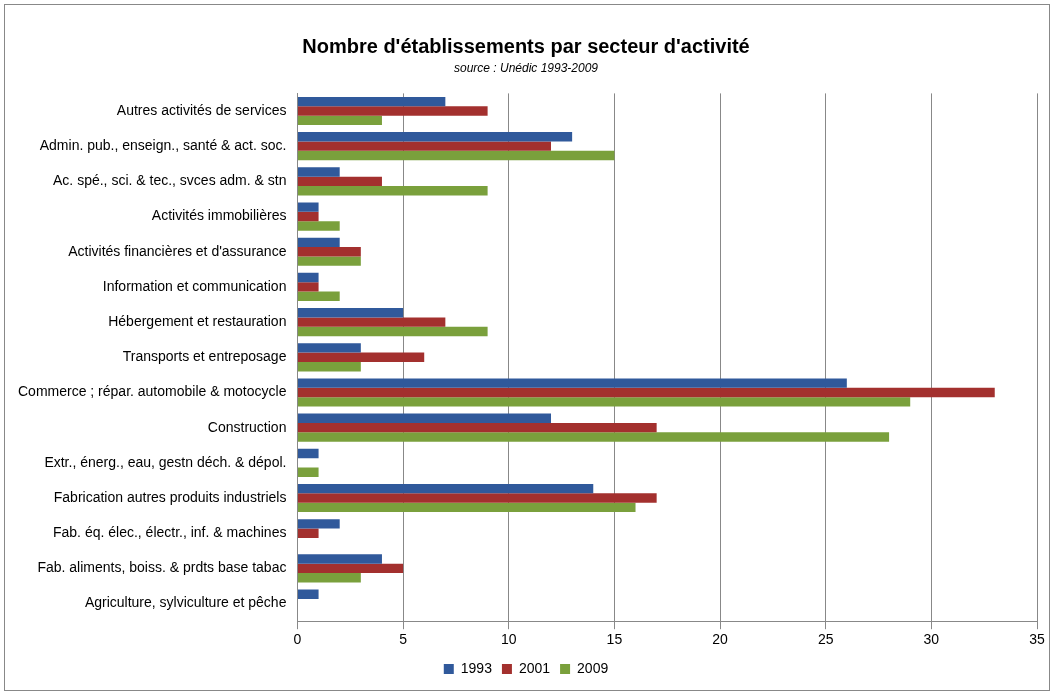  Describe the element at coordinates (201, 109) in the screenshot. I see `y-tick-label: Autres activités de services` at that location.